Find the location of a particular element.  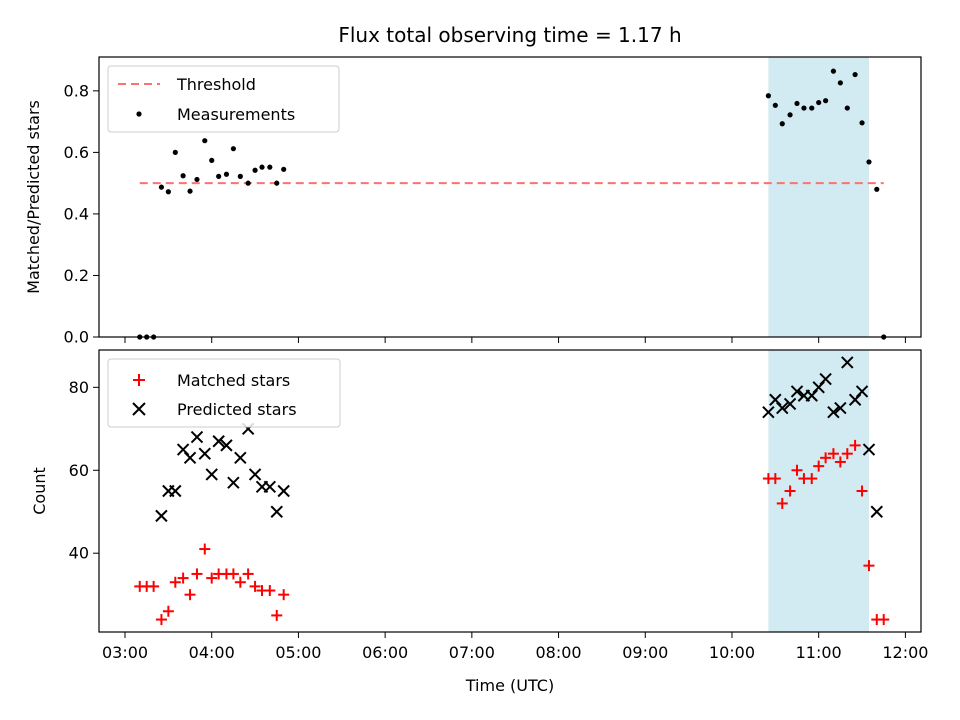

top-panel-x-ticks is located at coordinates (515, 340).